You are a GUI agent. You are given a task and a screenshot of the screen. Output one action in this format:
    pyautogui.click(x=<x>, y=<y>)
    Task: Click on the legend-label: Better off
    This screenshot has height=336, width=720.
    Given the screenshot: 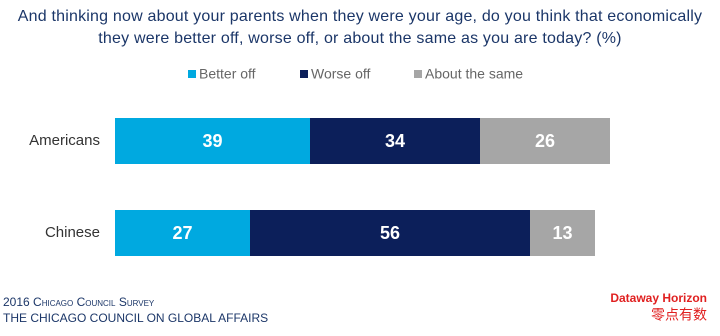 What is the action you would take?
    pyautogui.click(x=227, y=74)
    